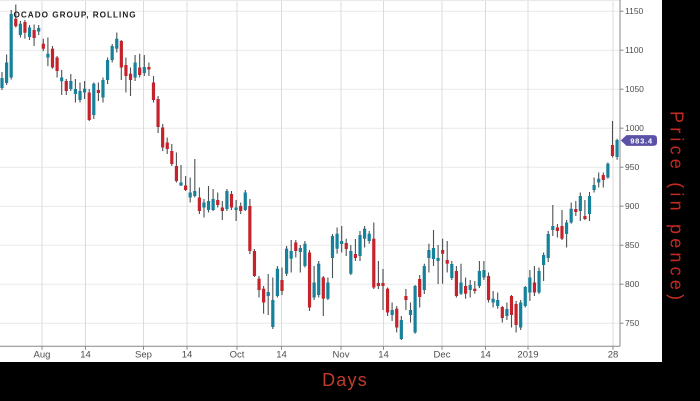 This screenshot has width=700, height=401. What do you see at coordinates (632, 206) in the screenshot?
I see `svg-text: 900` at bounding box center [632, 206].